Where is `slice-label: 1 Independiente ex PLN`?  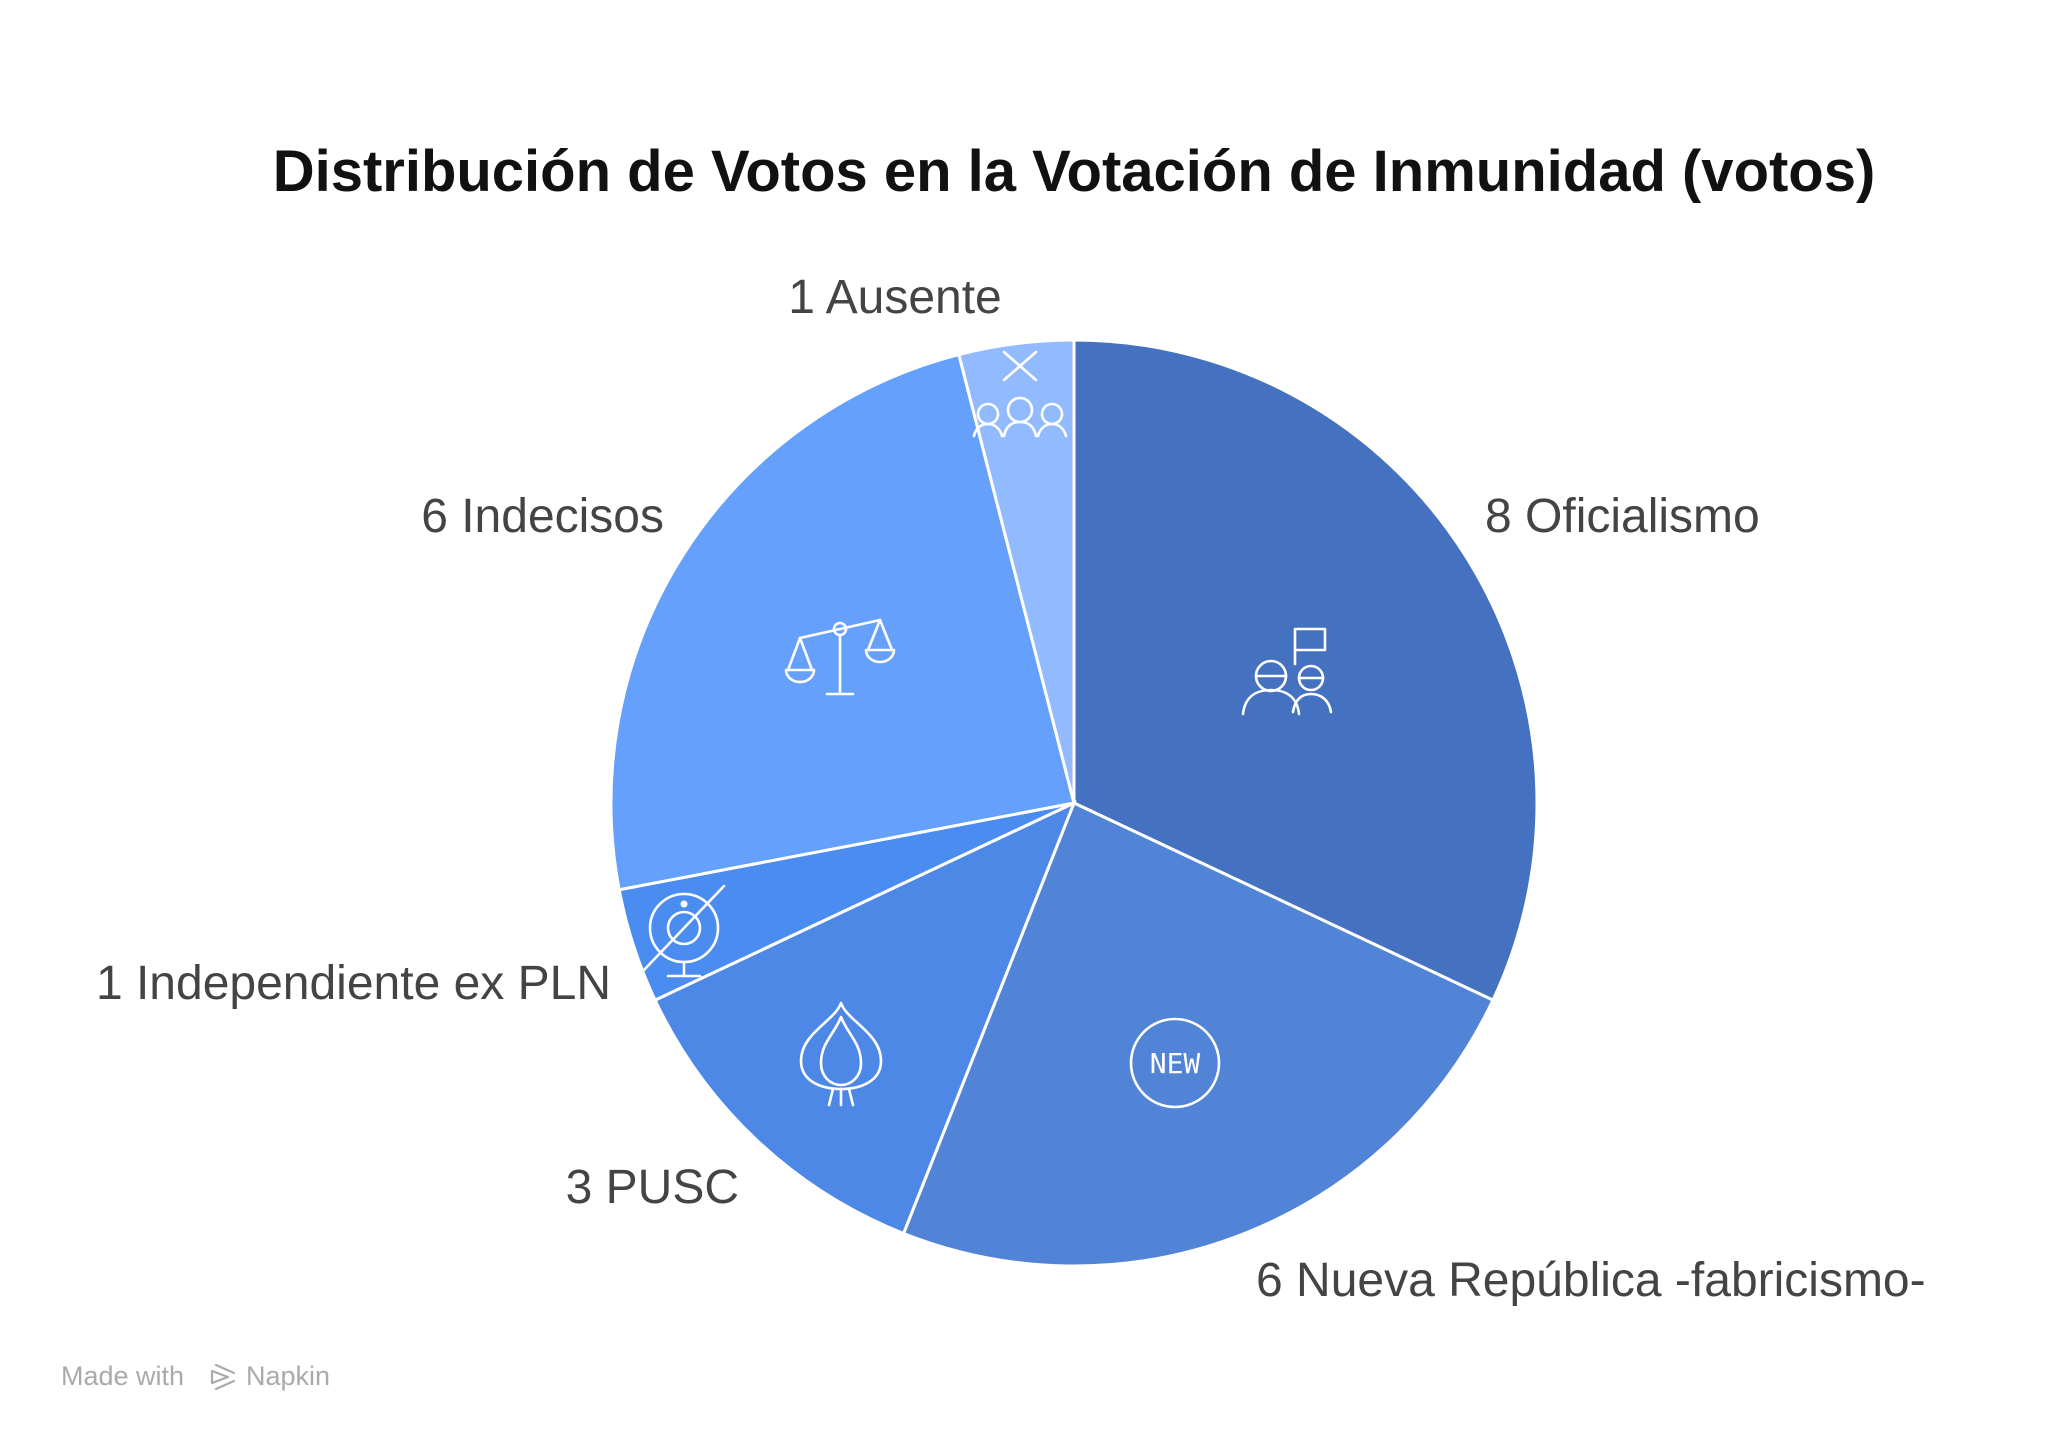 slice-label: 1 Independiente ex PLN is located at coordinates (353, 983).